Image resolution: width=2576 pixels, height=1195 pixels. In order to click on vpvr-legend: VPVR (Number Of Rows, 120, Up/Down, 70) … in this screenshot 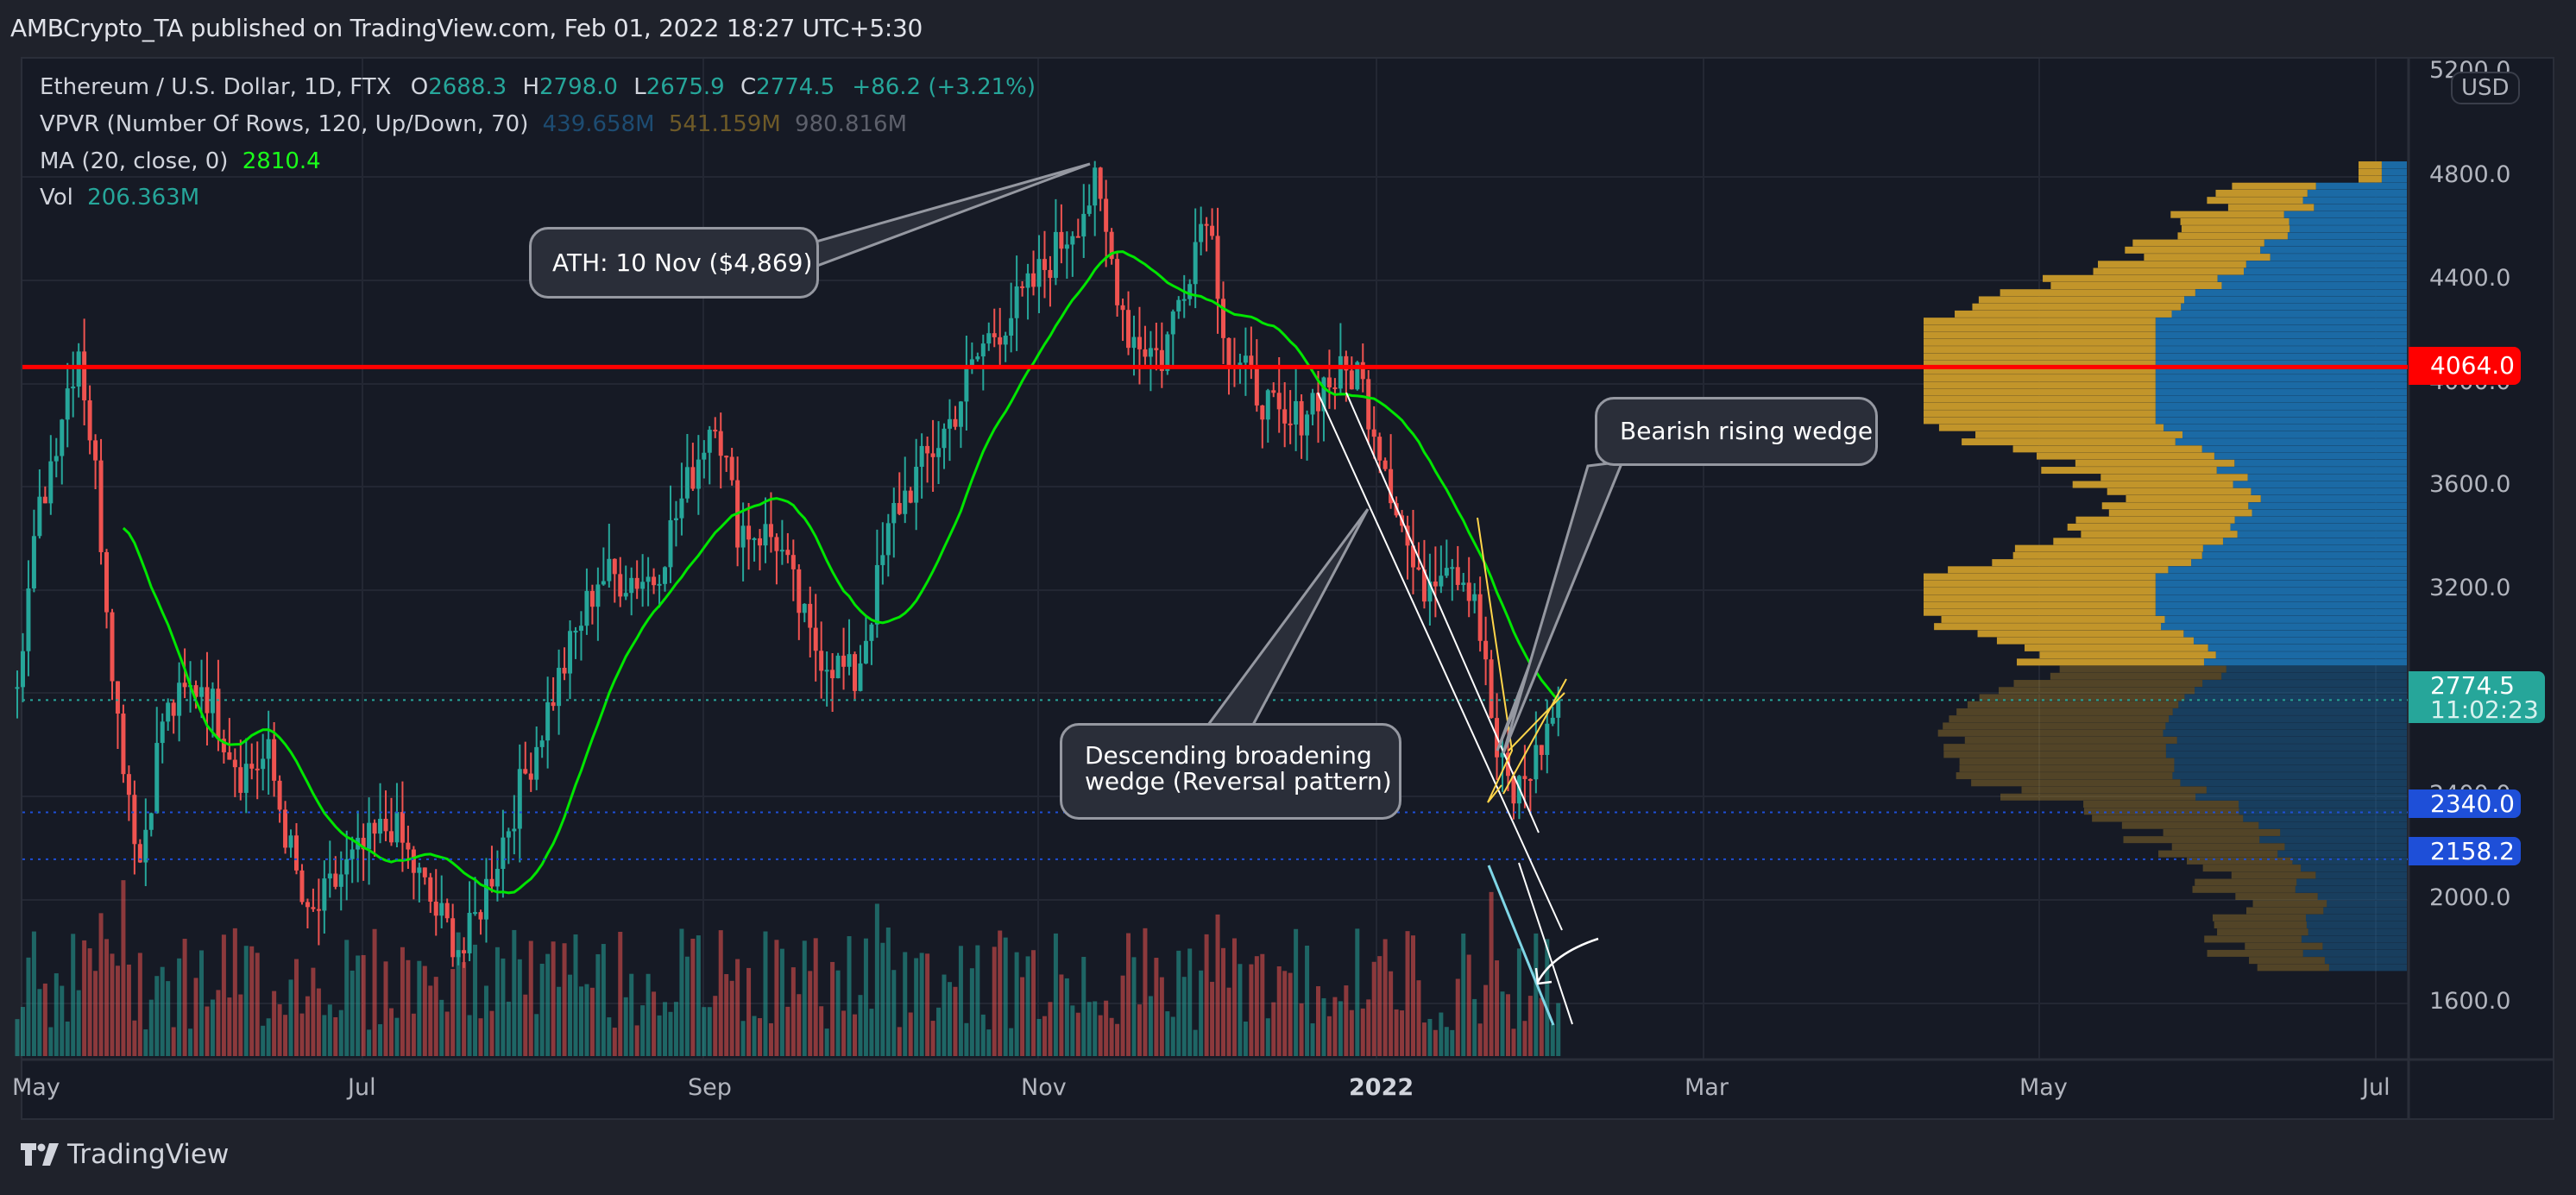, I will do `click(474, 124)`.